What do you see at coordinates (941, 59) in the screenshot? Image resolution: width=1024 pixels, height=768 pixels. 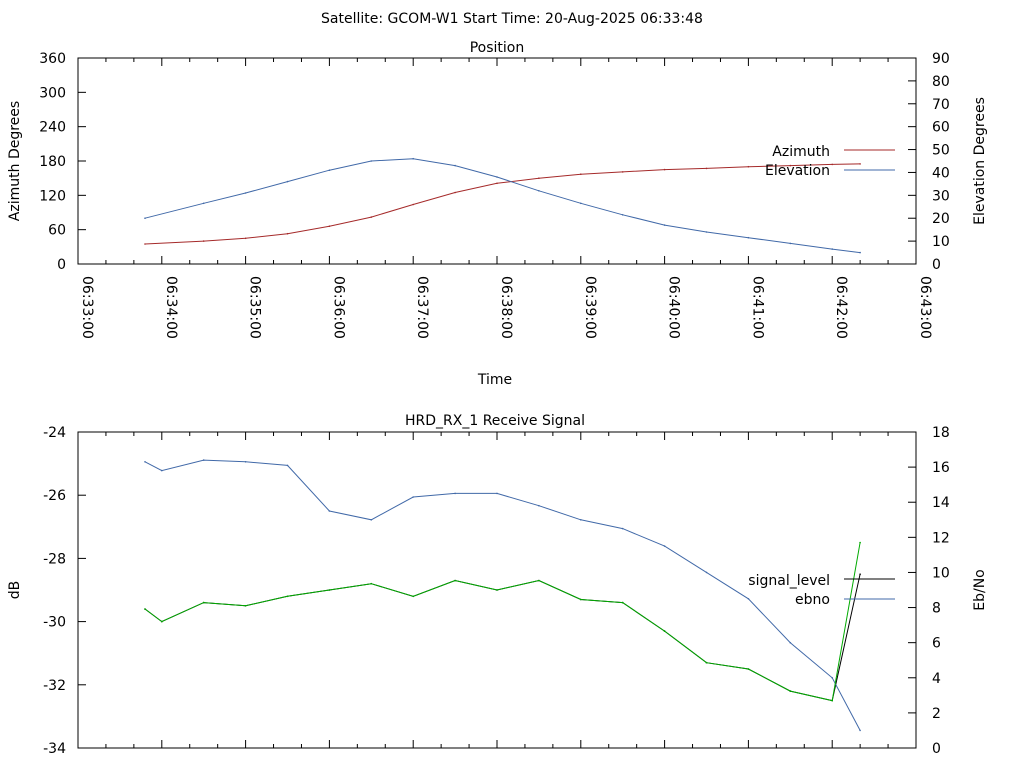 I see `pos-y2-tick-label: 90` at bounding box center [941, 59].